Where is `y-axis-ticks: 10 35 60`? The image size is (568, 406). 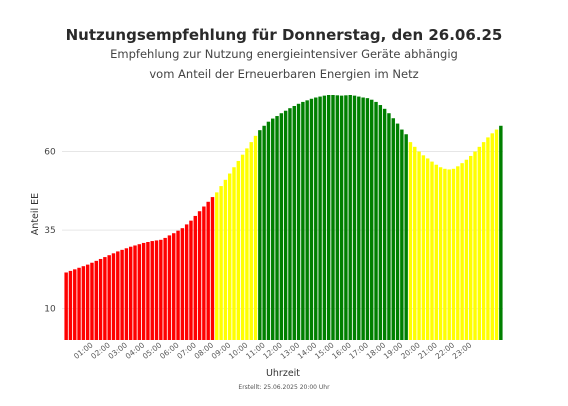 y-axis-ticks: 10 35 60 is located at coordinates (50, 231).